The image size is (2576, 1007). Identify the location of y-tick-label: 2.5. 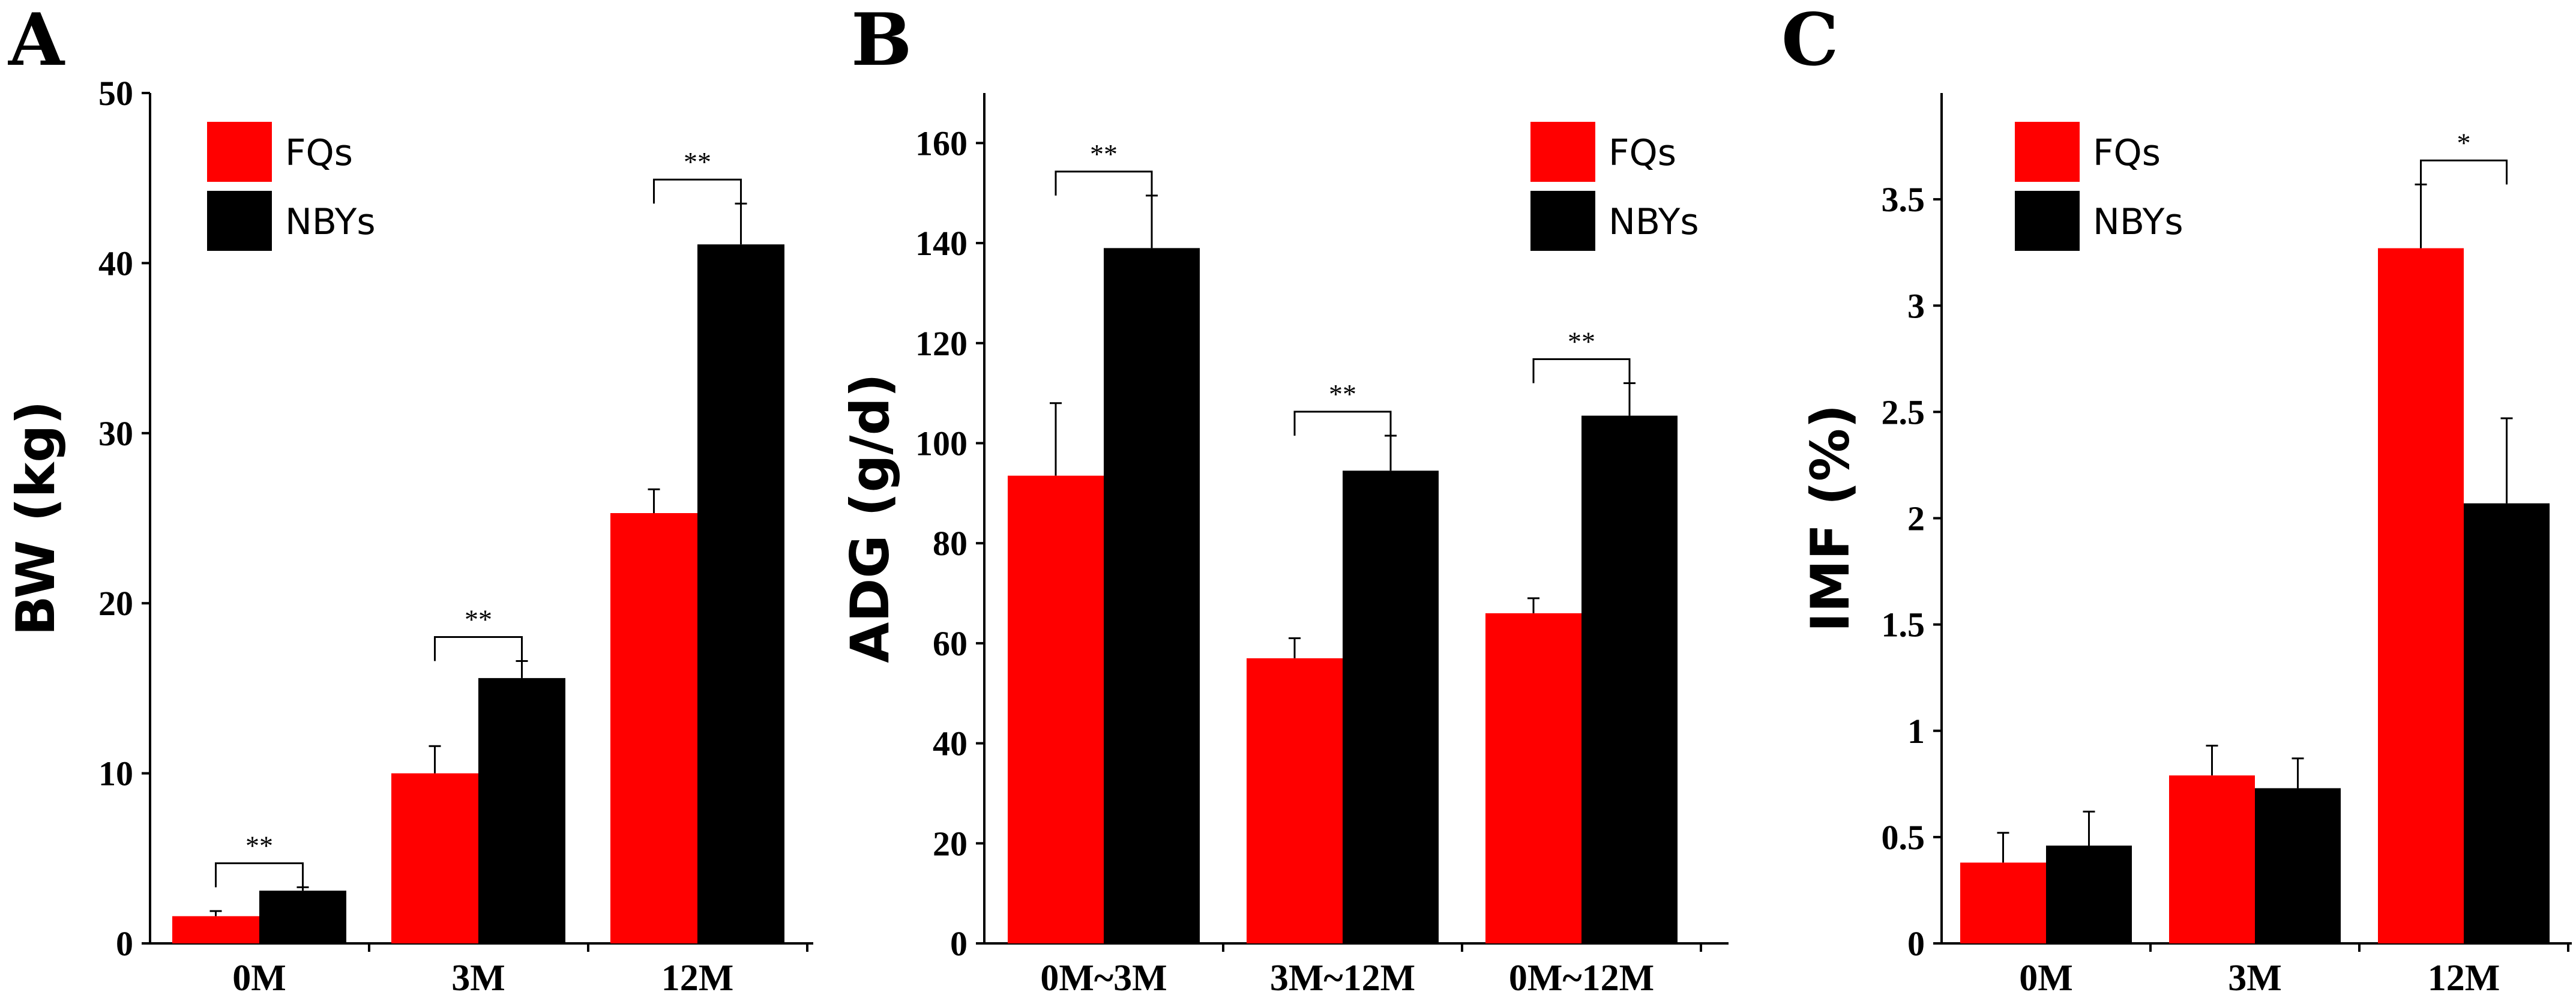
(1903, 411).